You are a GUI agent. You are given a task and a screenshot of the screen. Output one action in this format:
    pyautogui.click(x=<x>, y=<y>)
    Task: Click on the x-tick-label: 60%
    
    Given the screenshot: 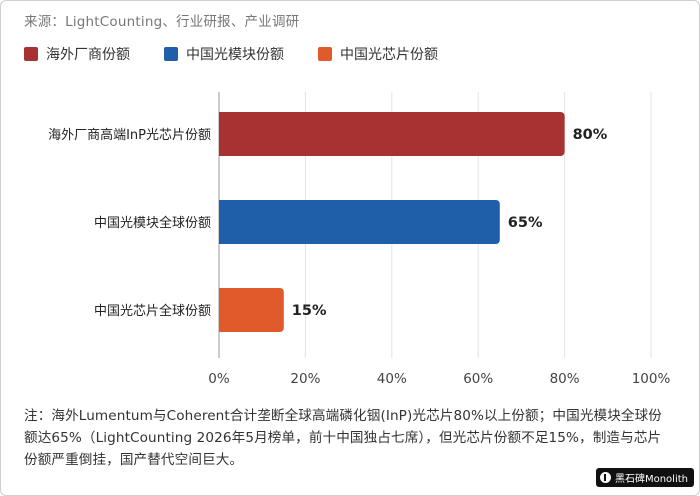 What is the action you would take?
    pyautogui.click(x=478, y=379)
    